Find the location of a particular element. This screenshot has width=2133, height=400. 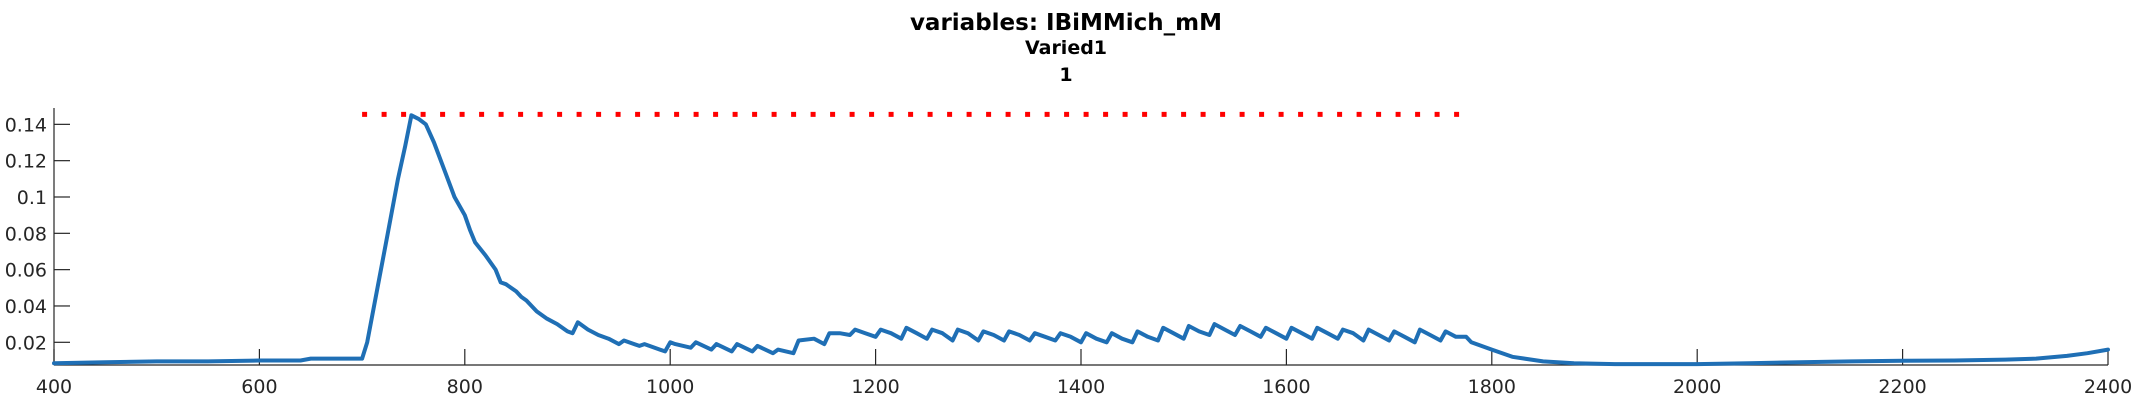

y-tick-label: 0.06 is located at coordinates (26, 271).